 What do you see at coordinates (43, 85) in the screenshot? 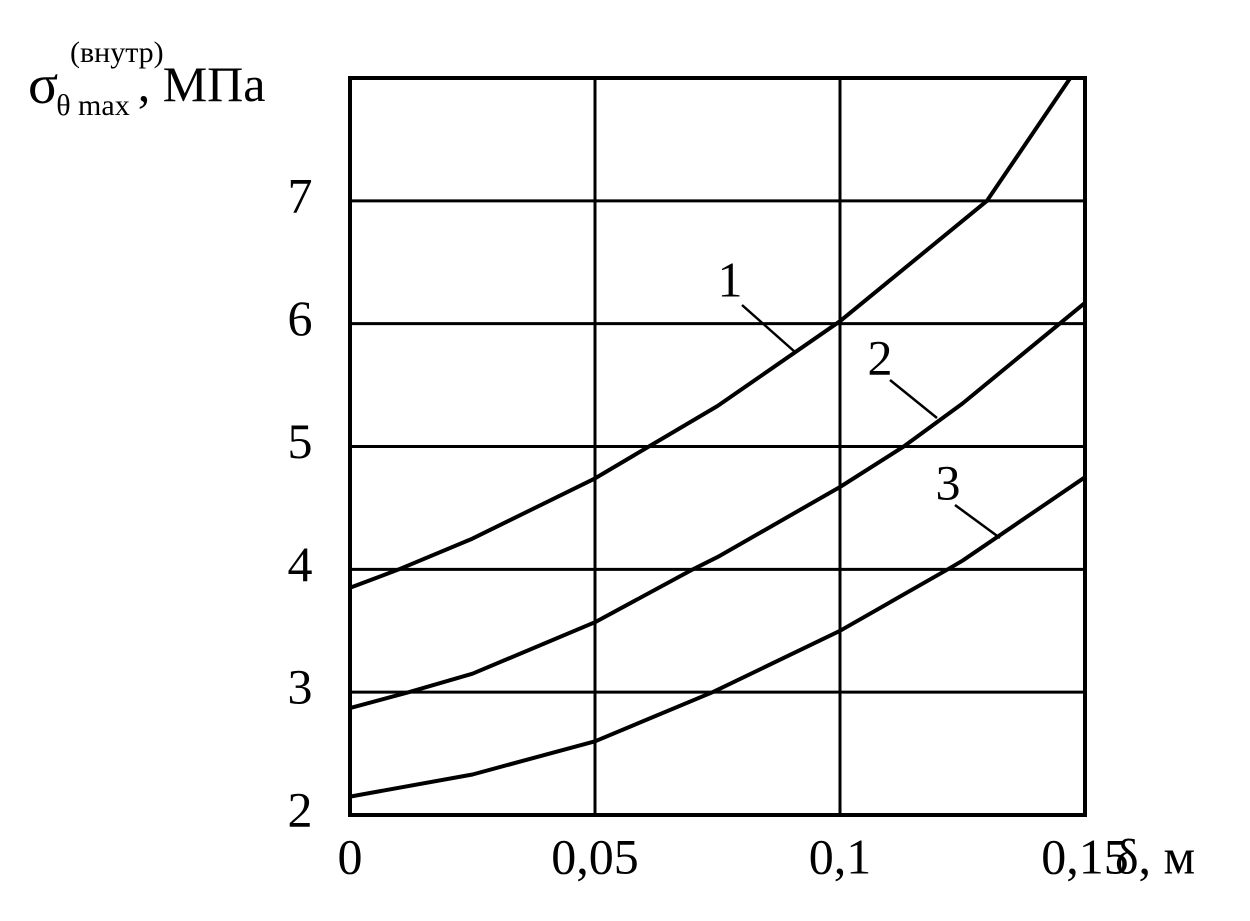
I see `y-label-symbol: σ` at bounding box center [43, 85].